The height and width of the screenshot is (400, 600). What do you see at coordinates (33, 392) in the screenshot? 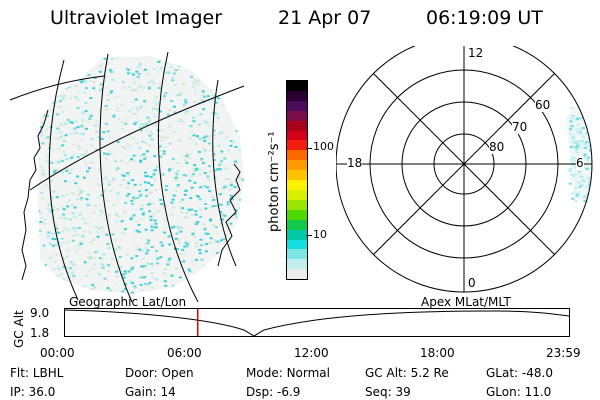
I see `status-ip: IP: 36.0` at bounding box center [33, 392].